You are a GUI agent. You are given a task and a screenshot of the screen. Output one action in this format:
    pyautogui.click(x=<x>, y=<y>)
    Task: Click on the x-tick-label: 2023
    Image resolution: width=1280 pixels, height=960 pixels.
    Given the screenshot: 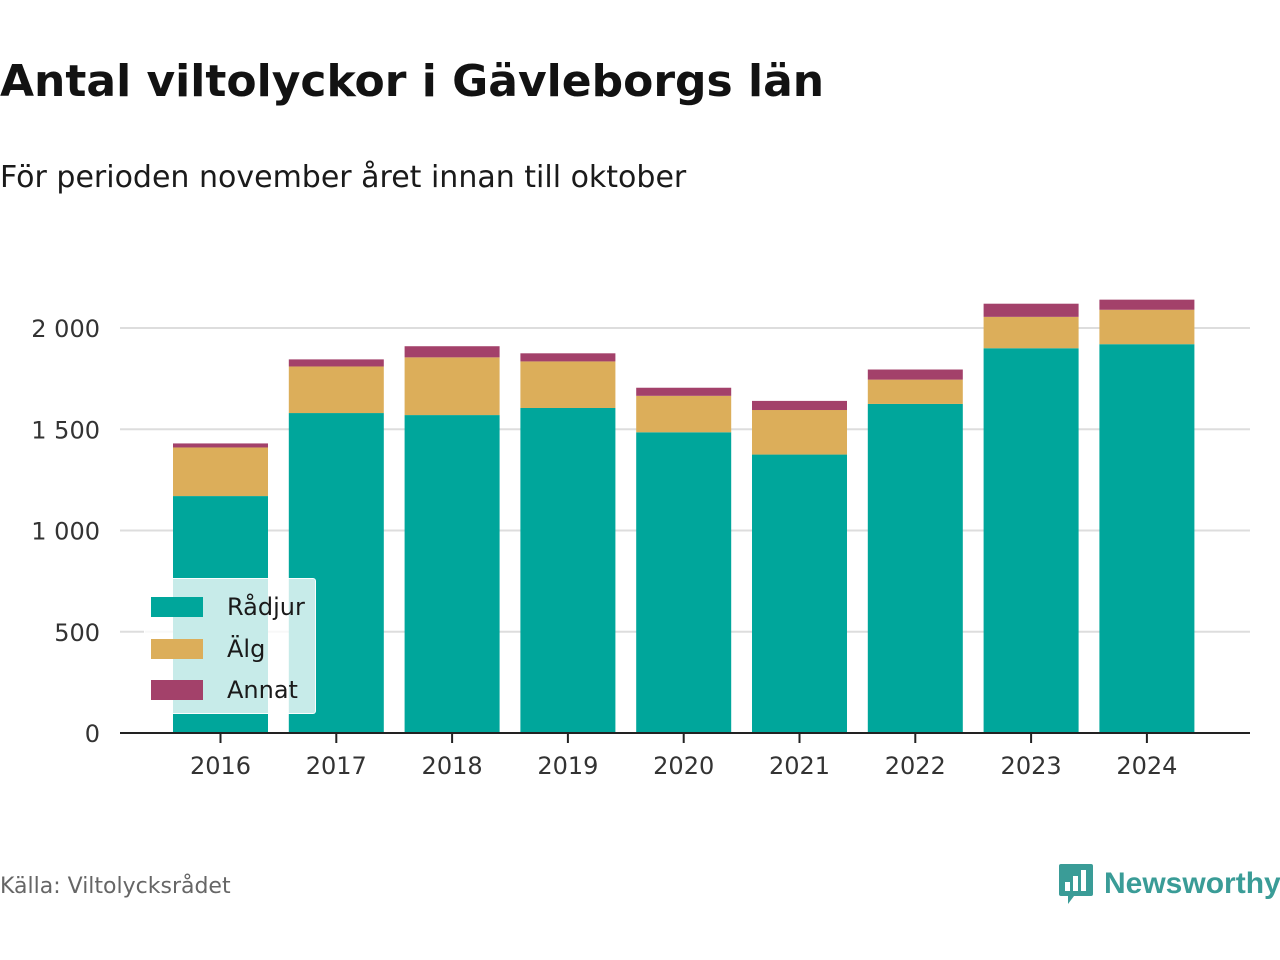 What is the action you would take?
    pyautogui.click(x=1031, y=766)
    